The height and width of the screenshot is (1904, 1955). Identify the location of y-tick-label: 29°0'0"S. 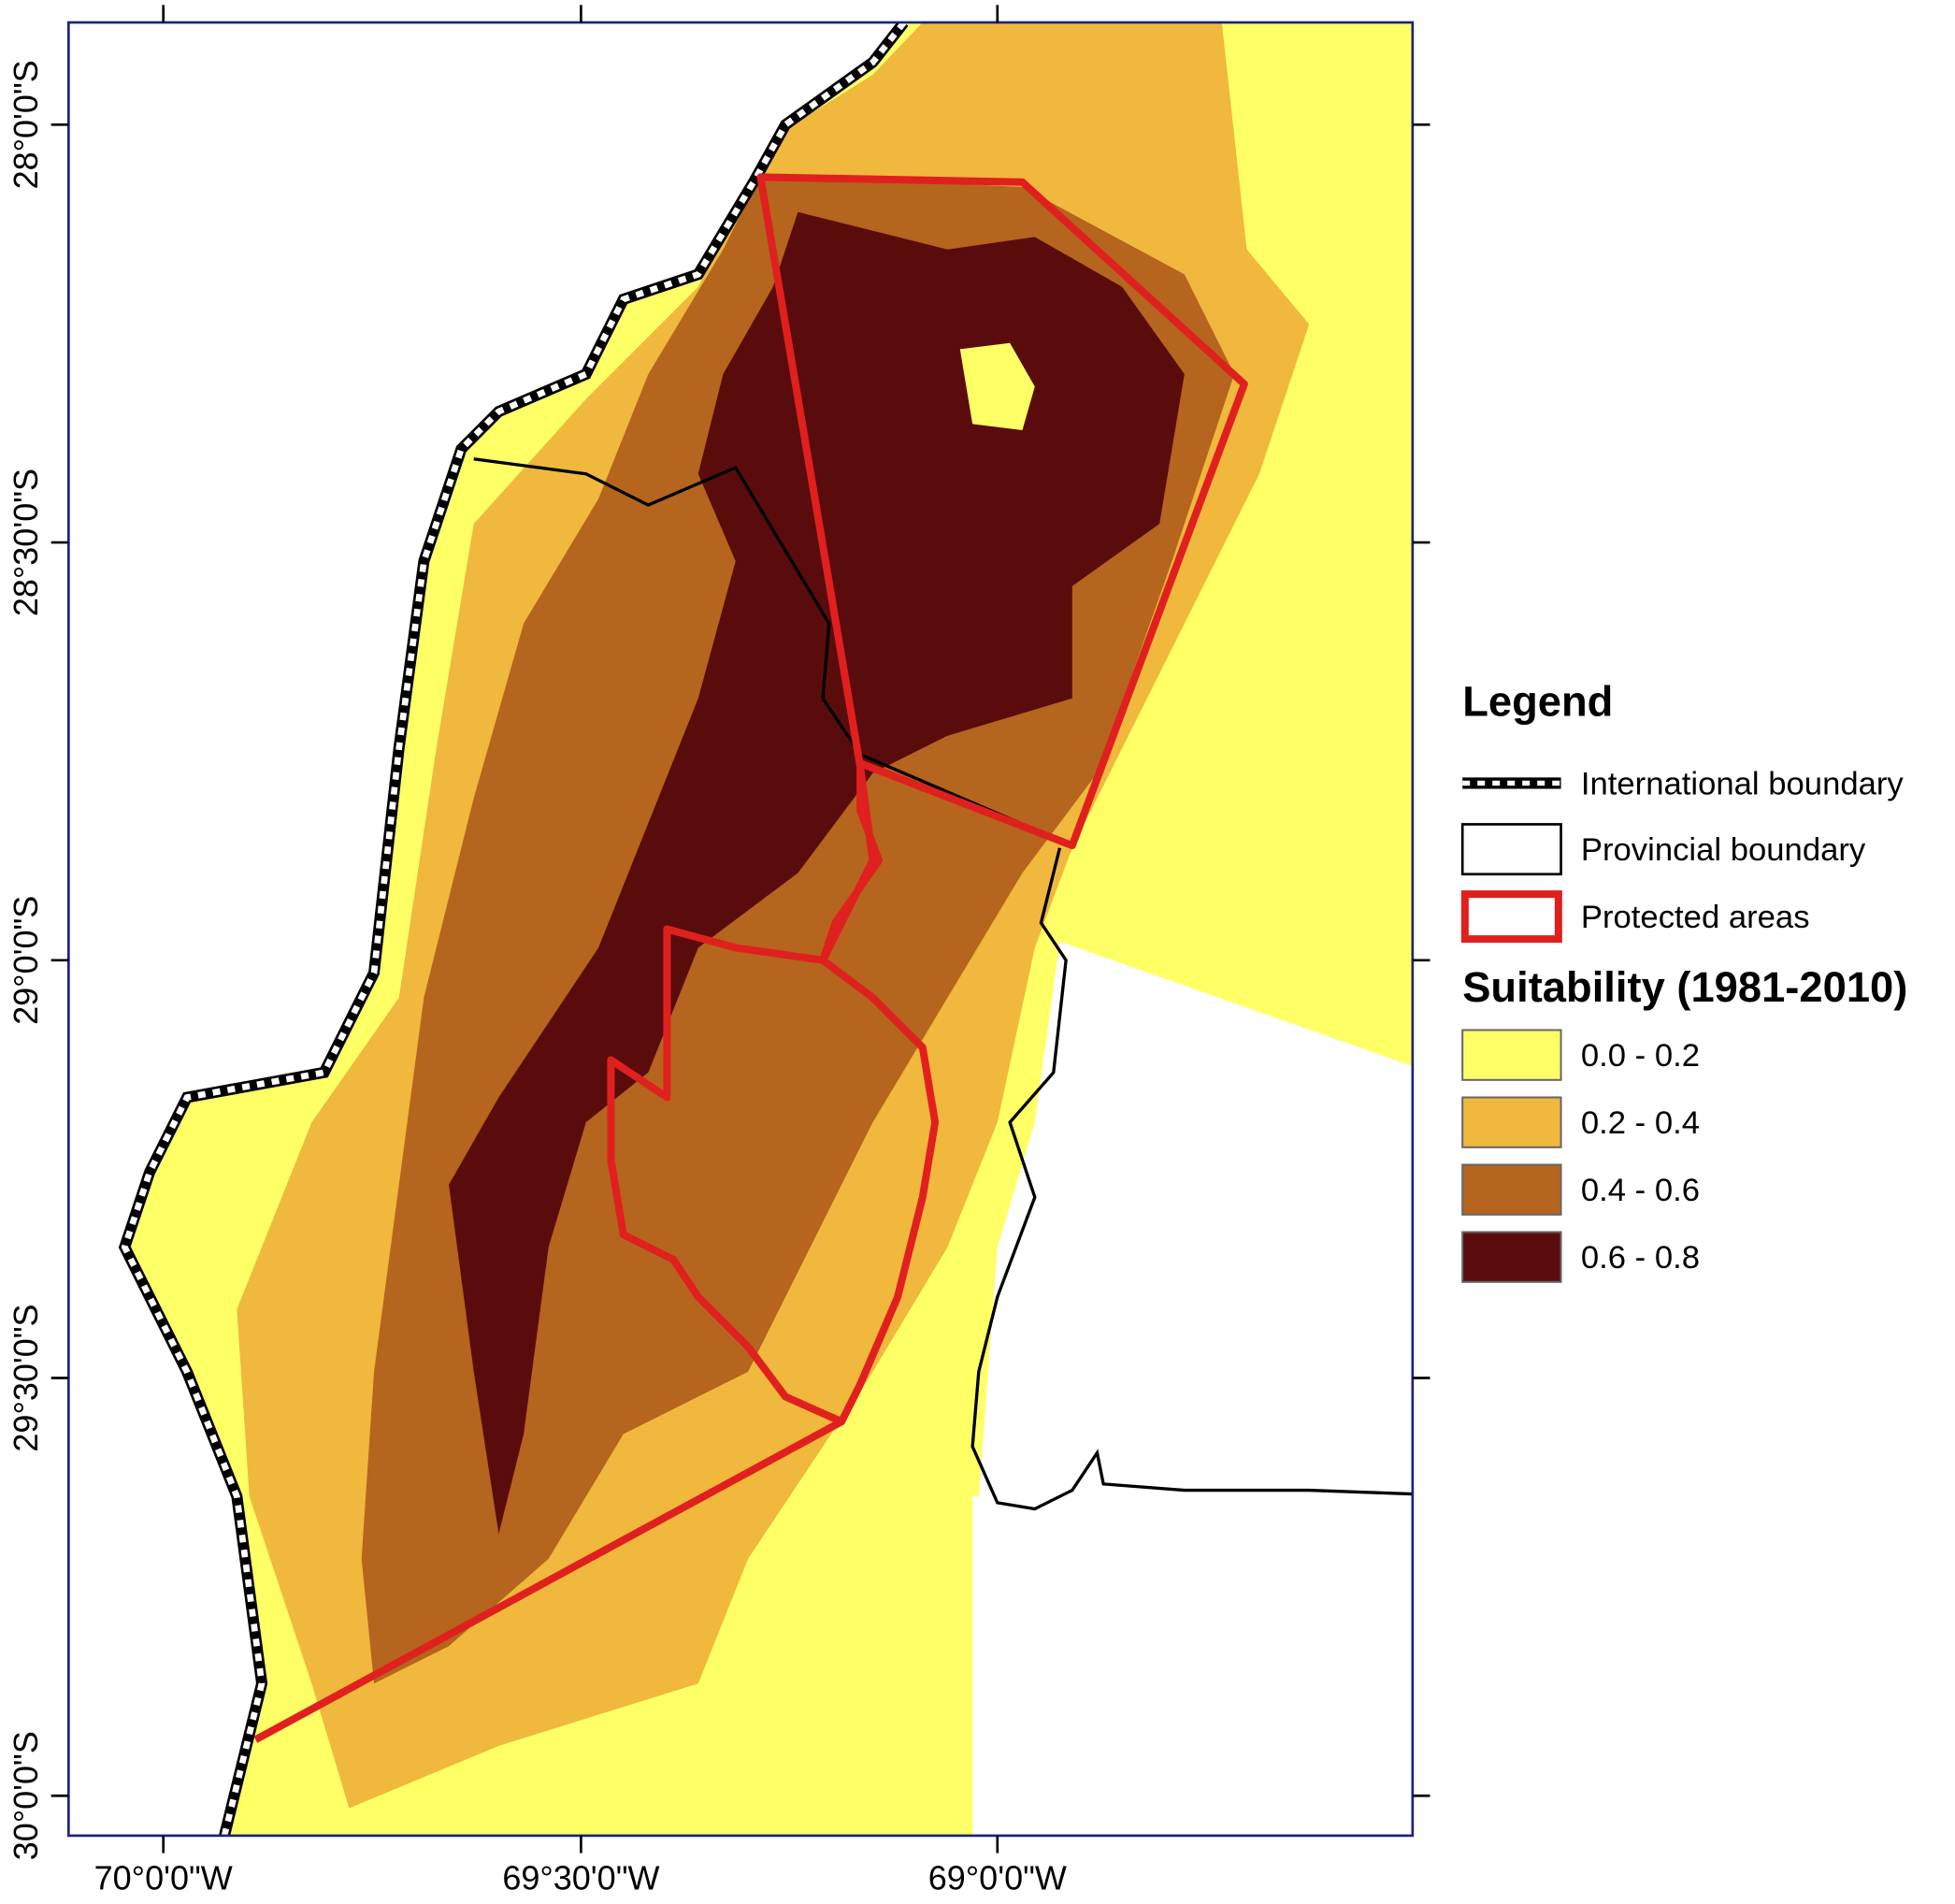
(26, 961).